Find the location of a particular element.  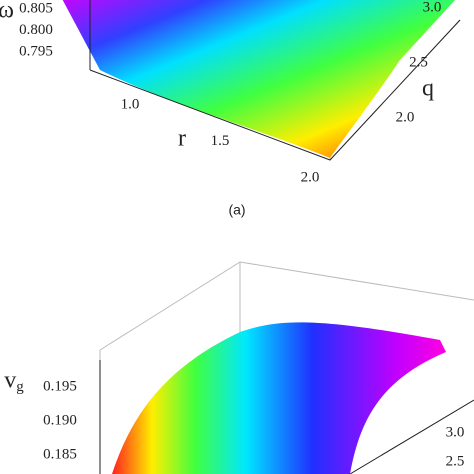

x-axis-label: r is located at coordinates (182, 139).